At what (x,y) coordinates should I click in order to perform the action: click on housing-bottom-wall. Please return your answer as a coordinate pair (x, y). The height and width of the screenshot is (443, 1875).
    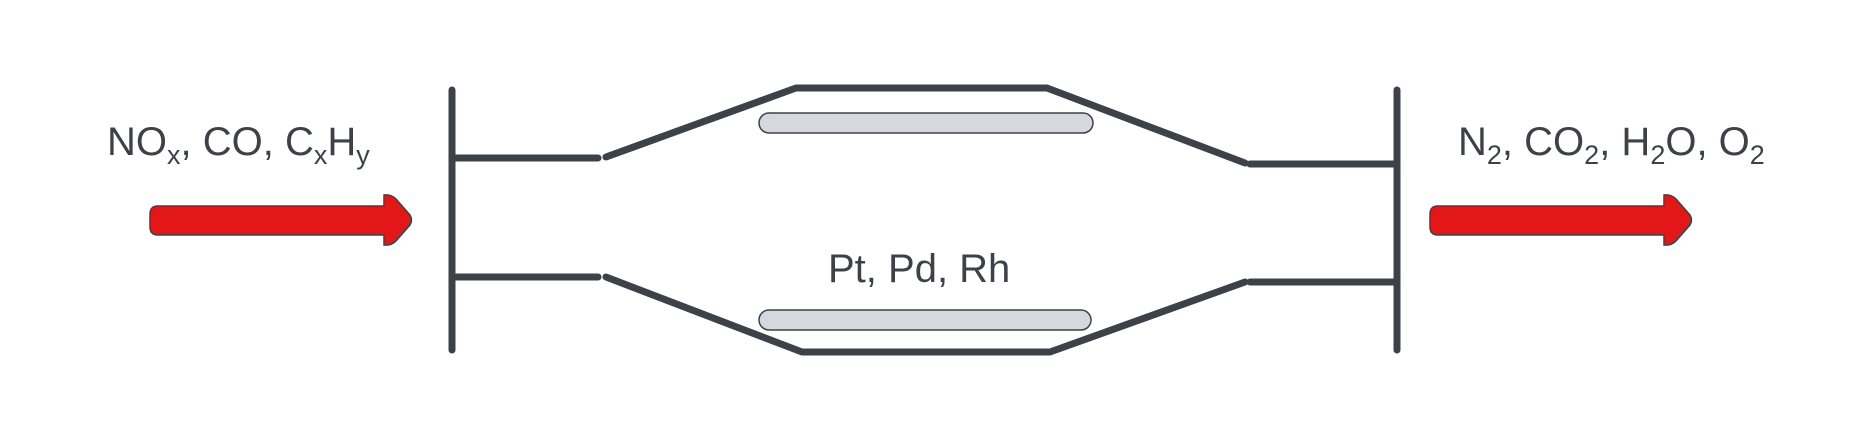
    Looking at the image, I should click on (925, 314).